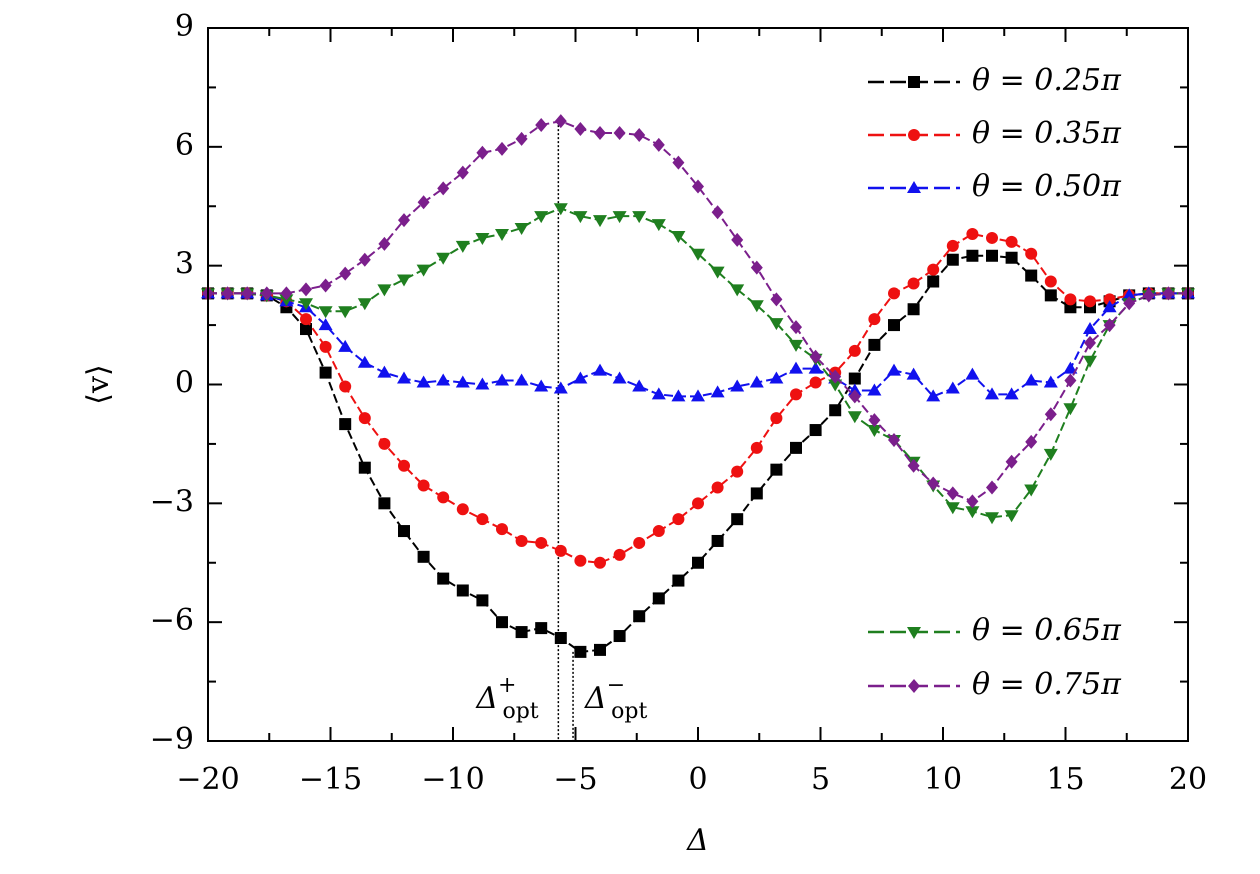 The image size is (1260, 874). I want to click on annotation-label: Δ− opt, so click(615, 698).